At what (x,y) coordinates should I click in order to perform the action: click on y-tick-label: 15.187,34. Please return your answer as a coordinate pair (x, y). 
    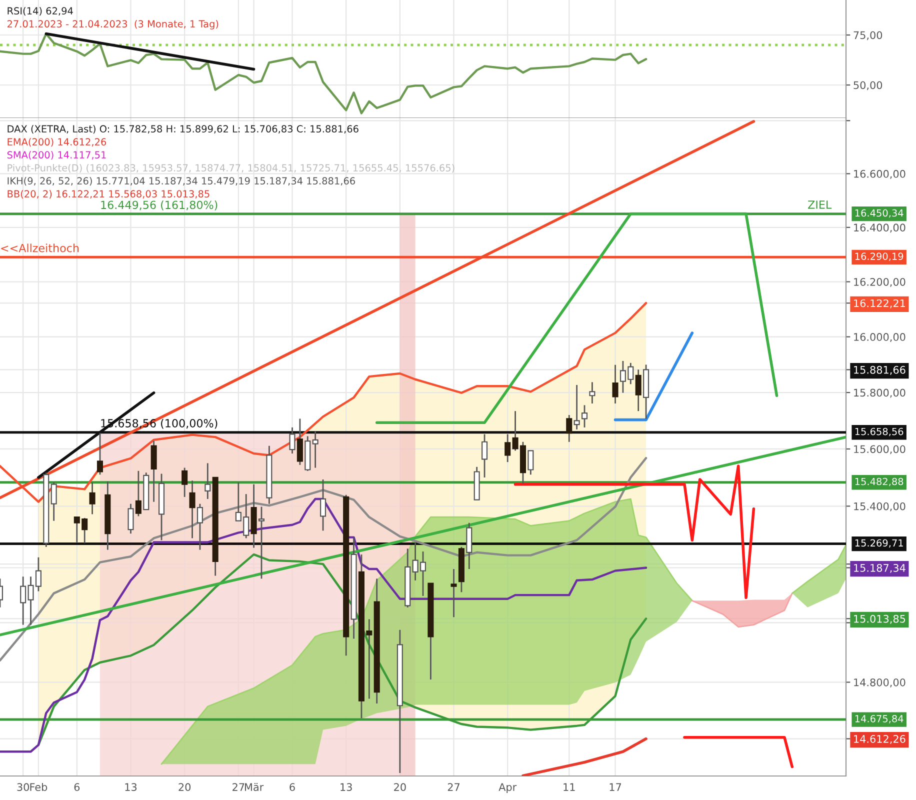
    Looking at the image, I should click on (880, 568).